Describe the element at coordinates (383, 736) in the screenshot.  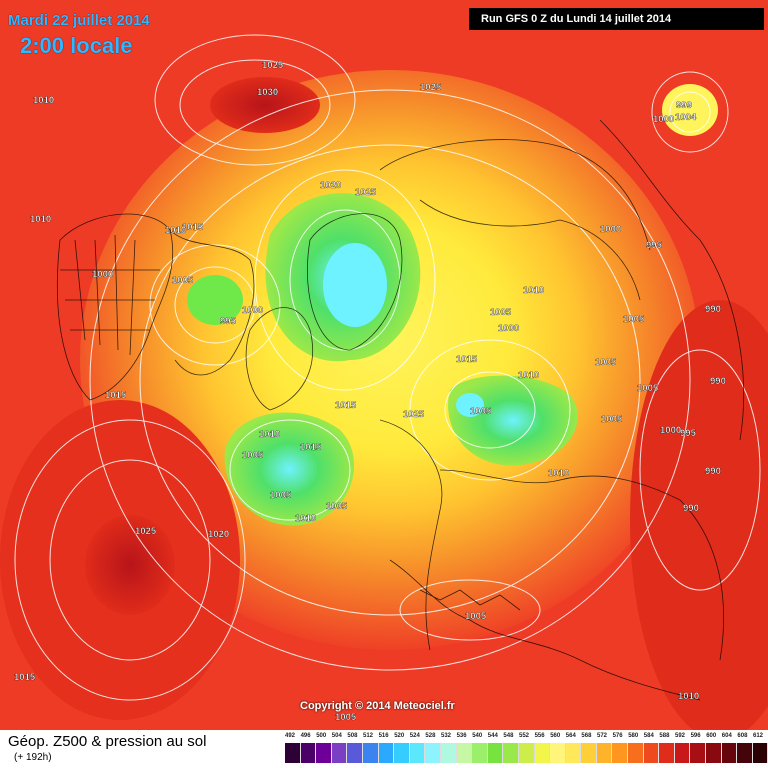
I see `scale-label: 516` at that location.